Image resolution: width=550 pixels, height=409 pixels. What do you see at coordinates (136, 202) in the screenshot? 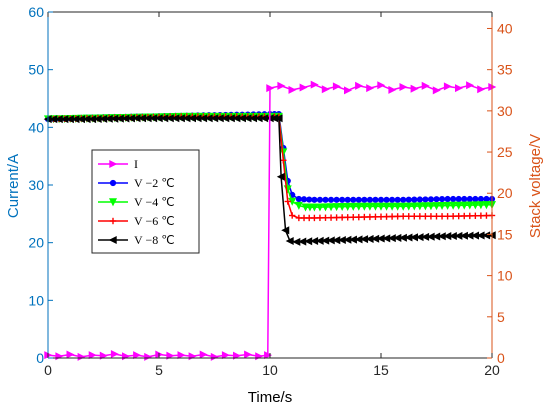
I see `legend-entry: V −4 ℃` at bounding box center [136, 202].